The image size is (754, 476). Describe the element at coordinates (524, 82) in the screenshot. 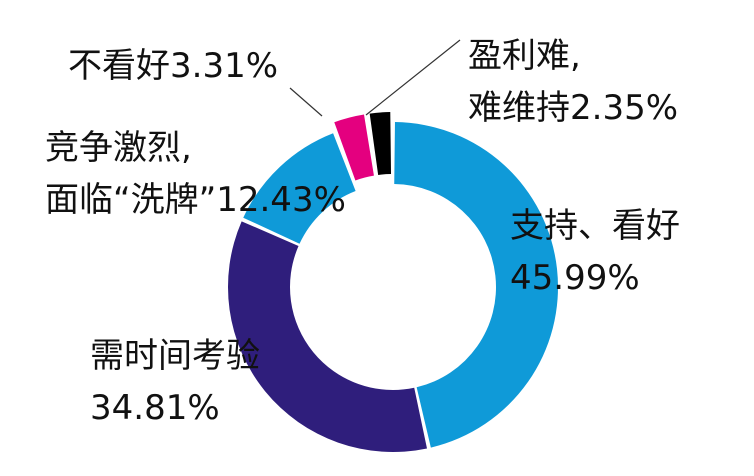

I see `category-label: 盈利难,难维持` at that location.